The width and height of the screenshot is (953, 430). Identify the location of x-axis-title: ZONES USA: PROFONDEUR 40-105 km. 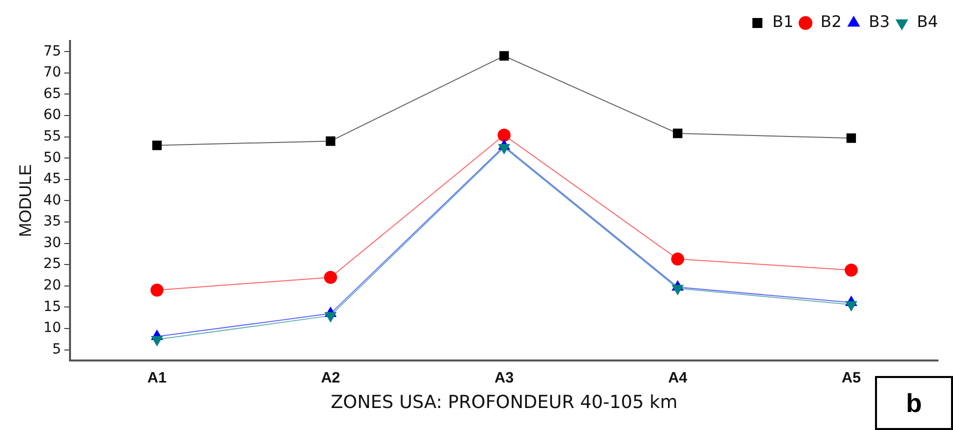
(504, 402).